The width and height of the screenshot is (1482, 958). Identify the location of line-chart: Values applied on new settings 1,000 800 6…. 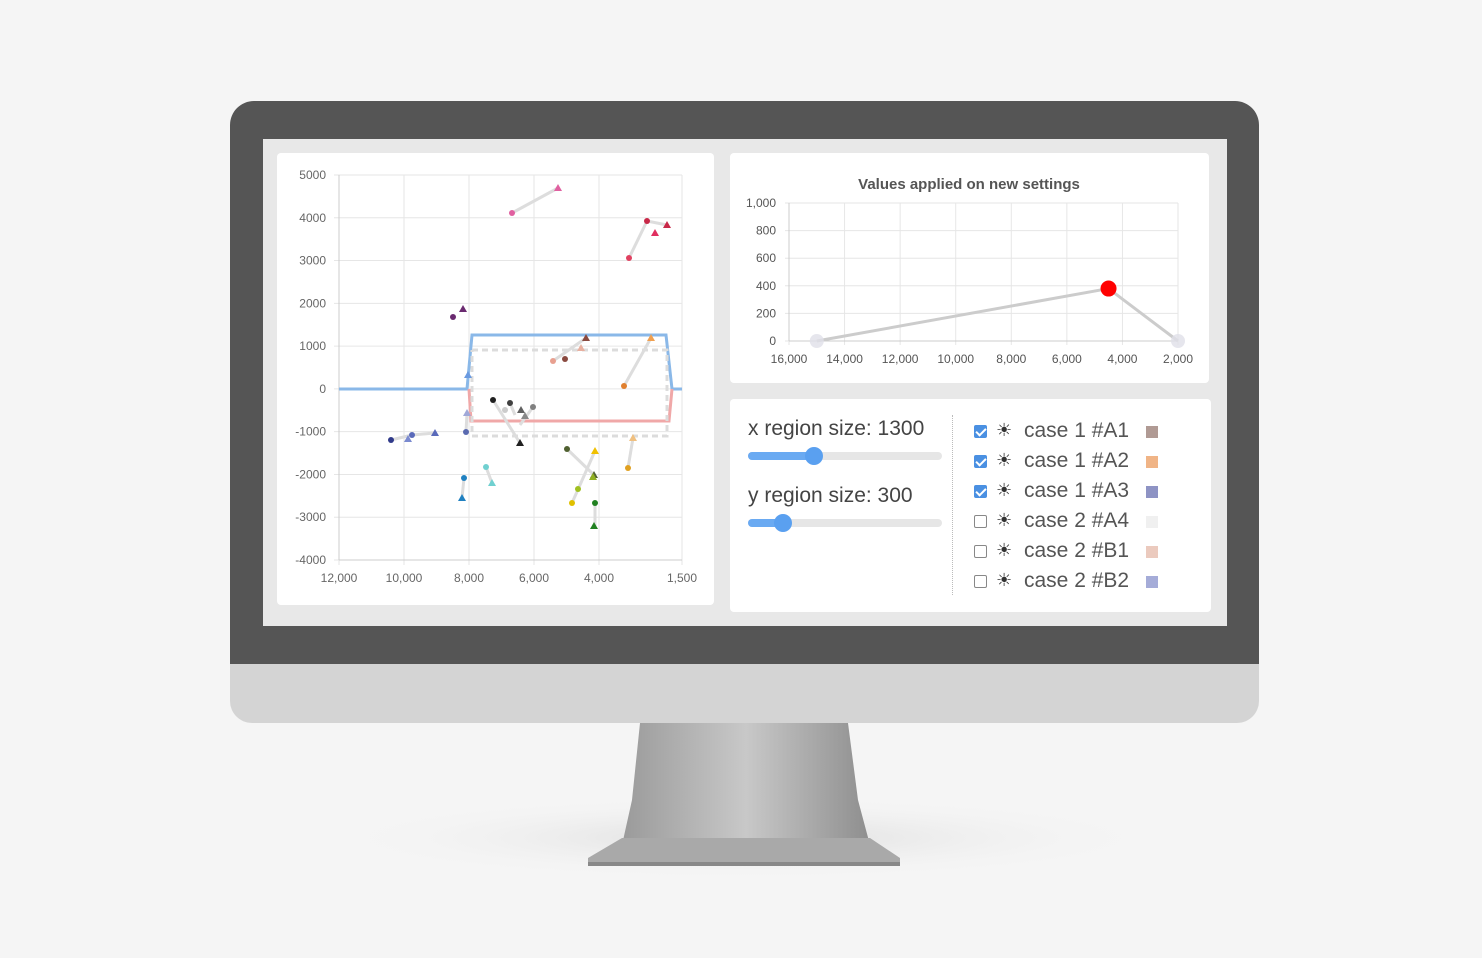
(969, 268).